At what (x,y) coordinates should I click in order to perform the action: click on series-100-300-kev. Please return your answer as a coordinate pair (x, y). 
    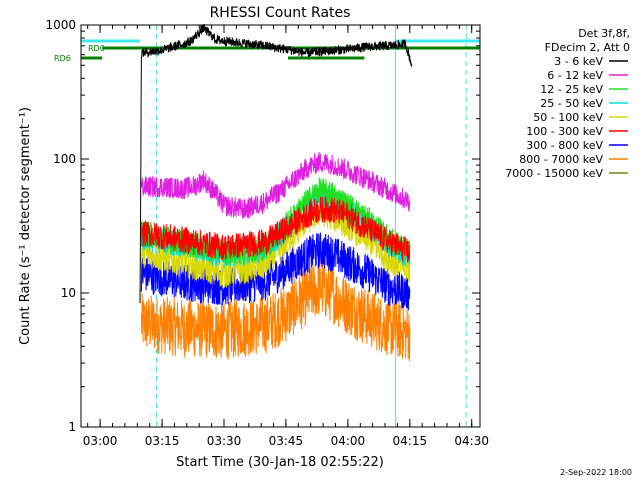
    Looking at the image, I should click on (275, 229).